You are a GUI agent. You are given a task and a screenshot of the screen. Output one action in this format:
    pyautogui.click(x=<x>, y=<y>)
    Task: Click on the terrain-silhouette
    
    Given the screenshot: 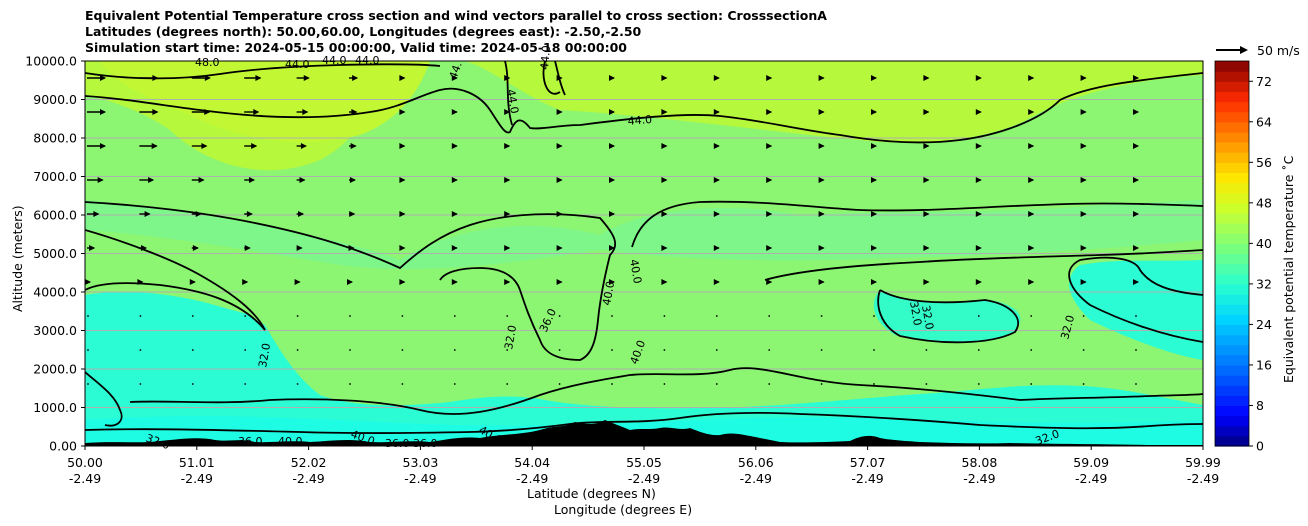 What is the action you would take?
    pyautogui.click(x=644, y=433)
    